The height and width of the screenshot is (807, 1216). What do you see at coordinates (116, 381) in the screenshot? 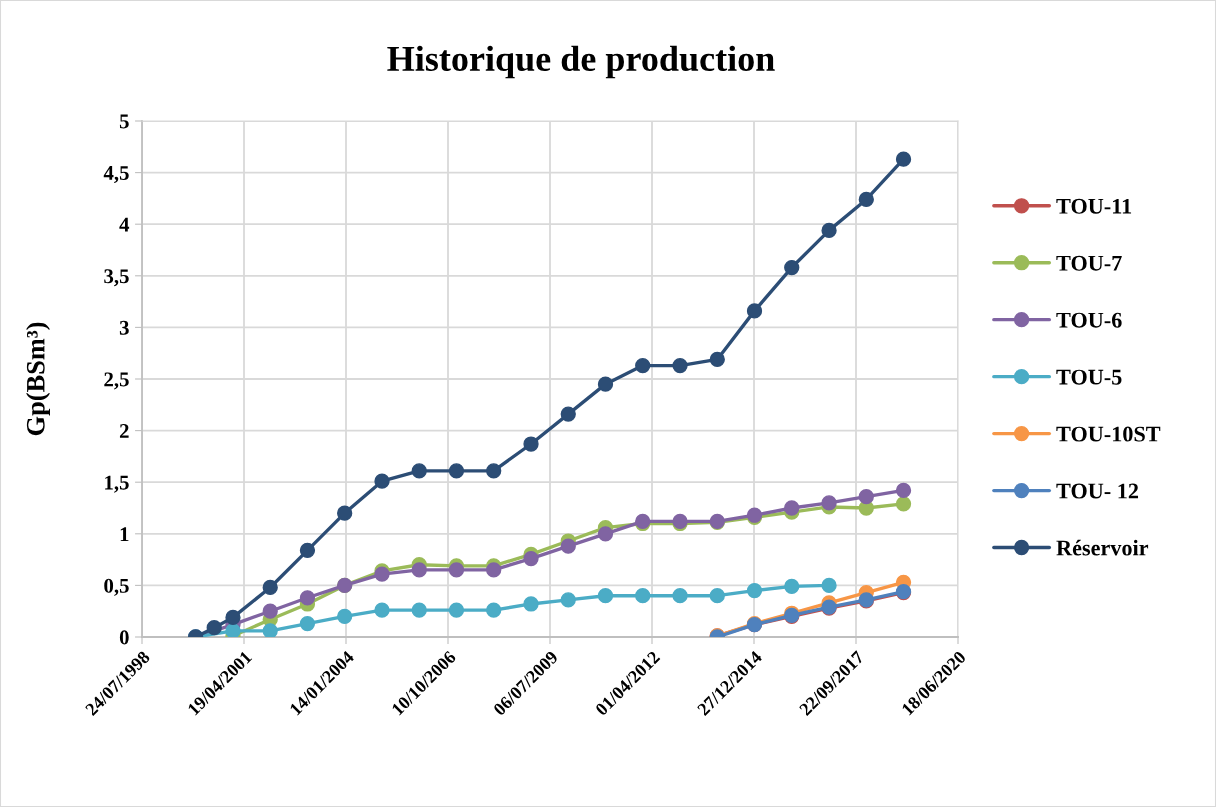
I see `y-tick-label: 2,5` at bounding box center [116, 381].